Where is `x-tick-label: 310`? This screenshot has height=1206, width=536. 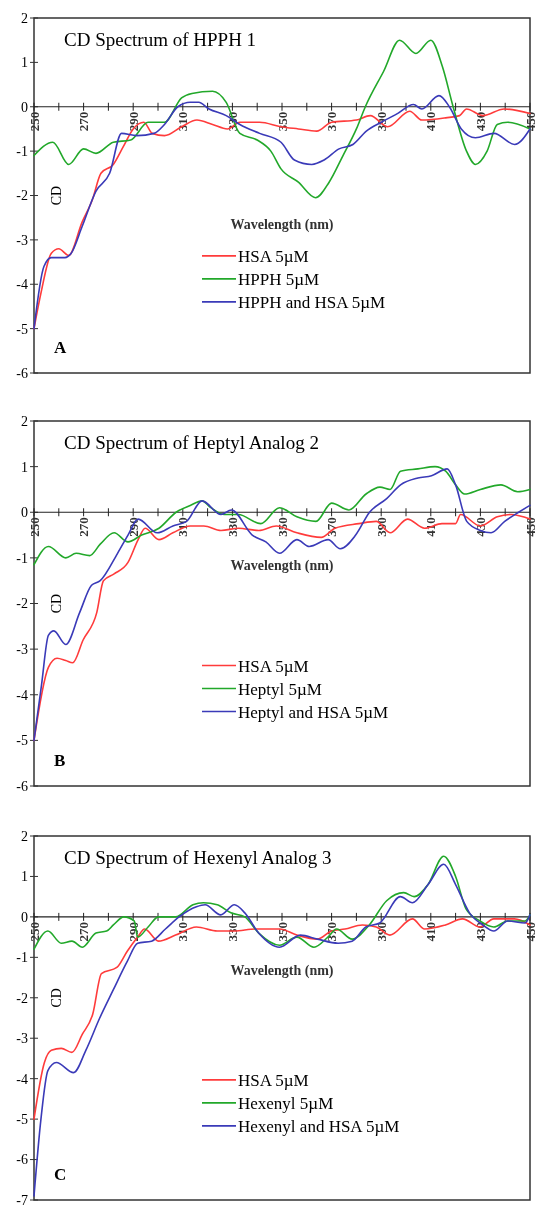 x-tick-label: 310 is located at coordinates (183, 931).